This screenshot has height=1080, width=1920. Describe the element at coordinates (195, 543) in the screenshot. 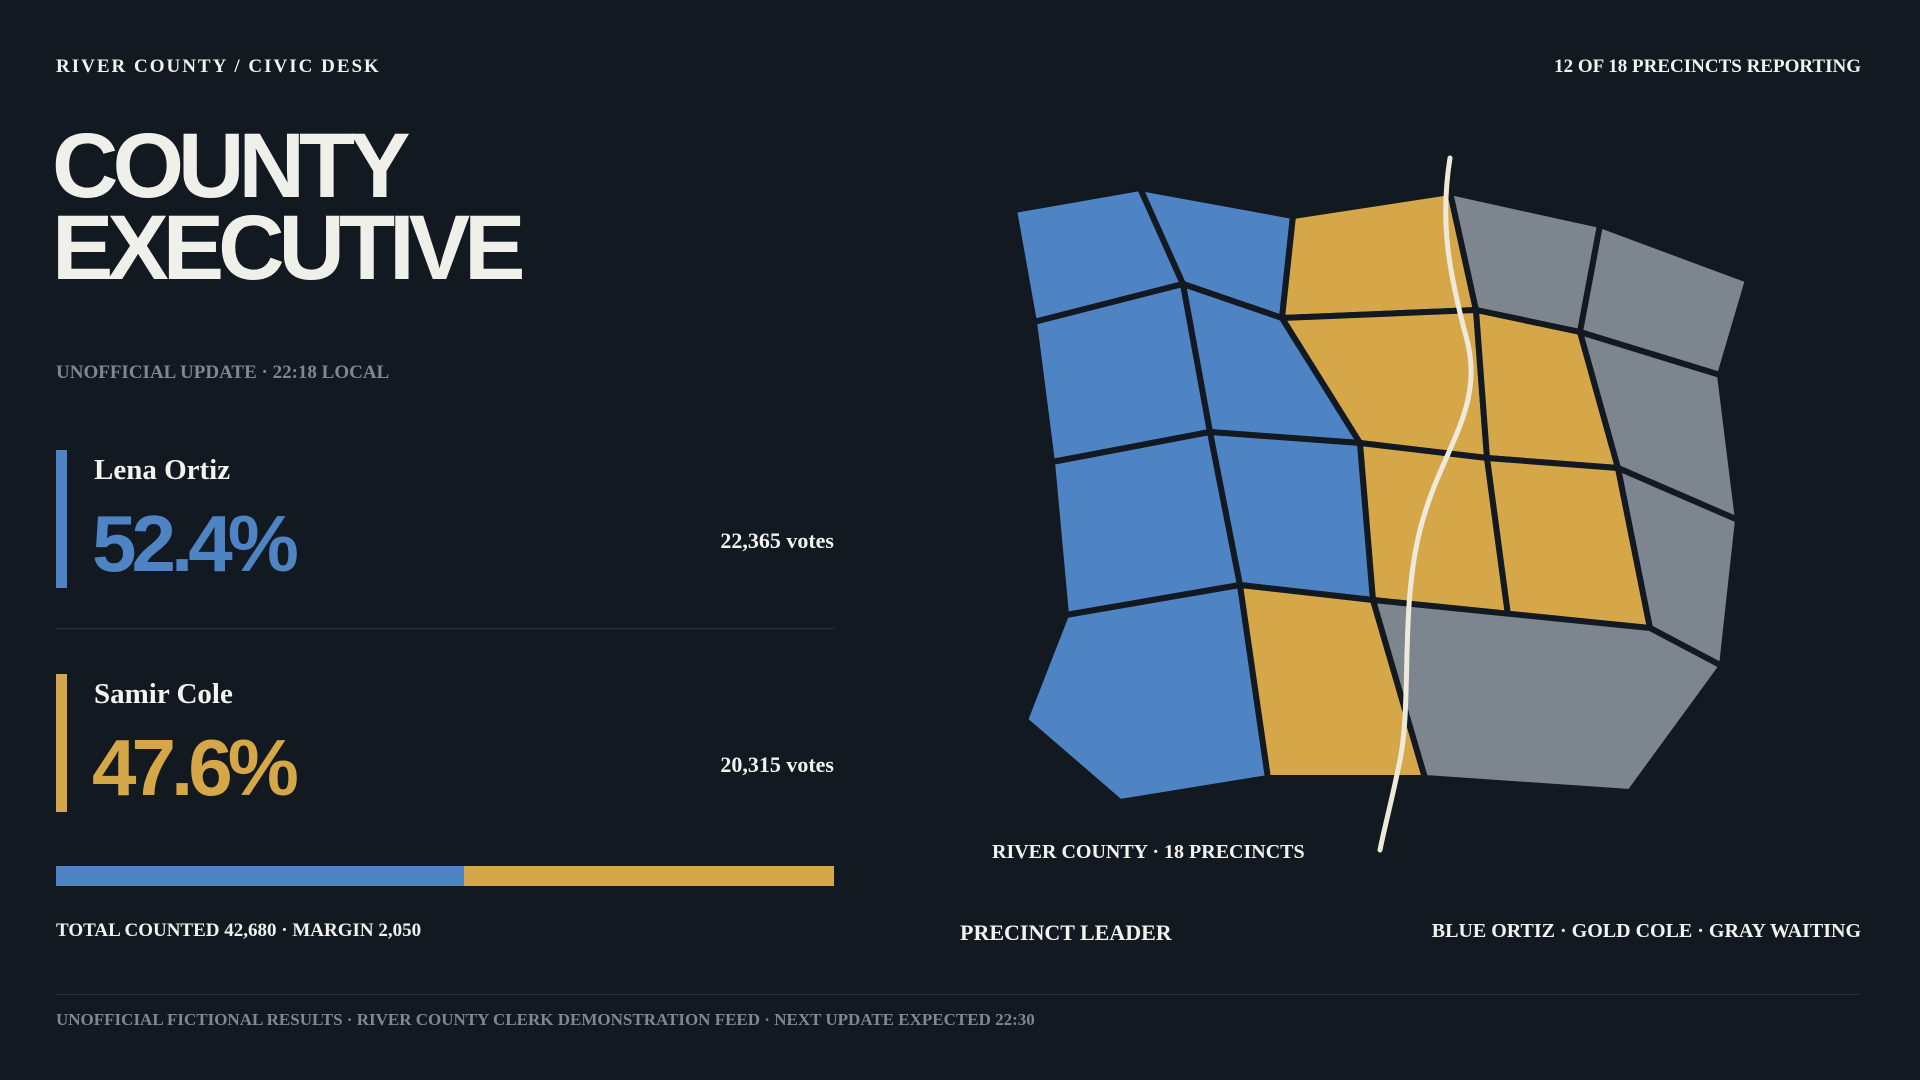

I see `candidate-percent: 52.4%` at that location.